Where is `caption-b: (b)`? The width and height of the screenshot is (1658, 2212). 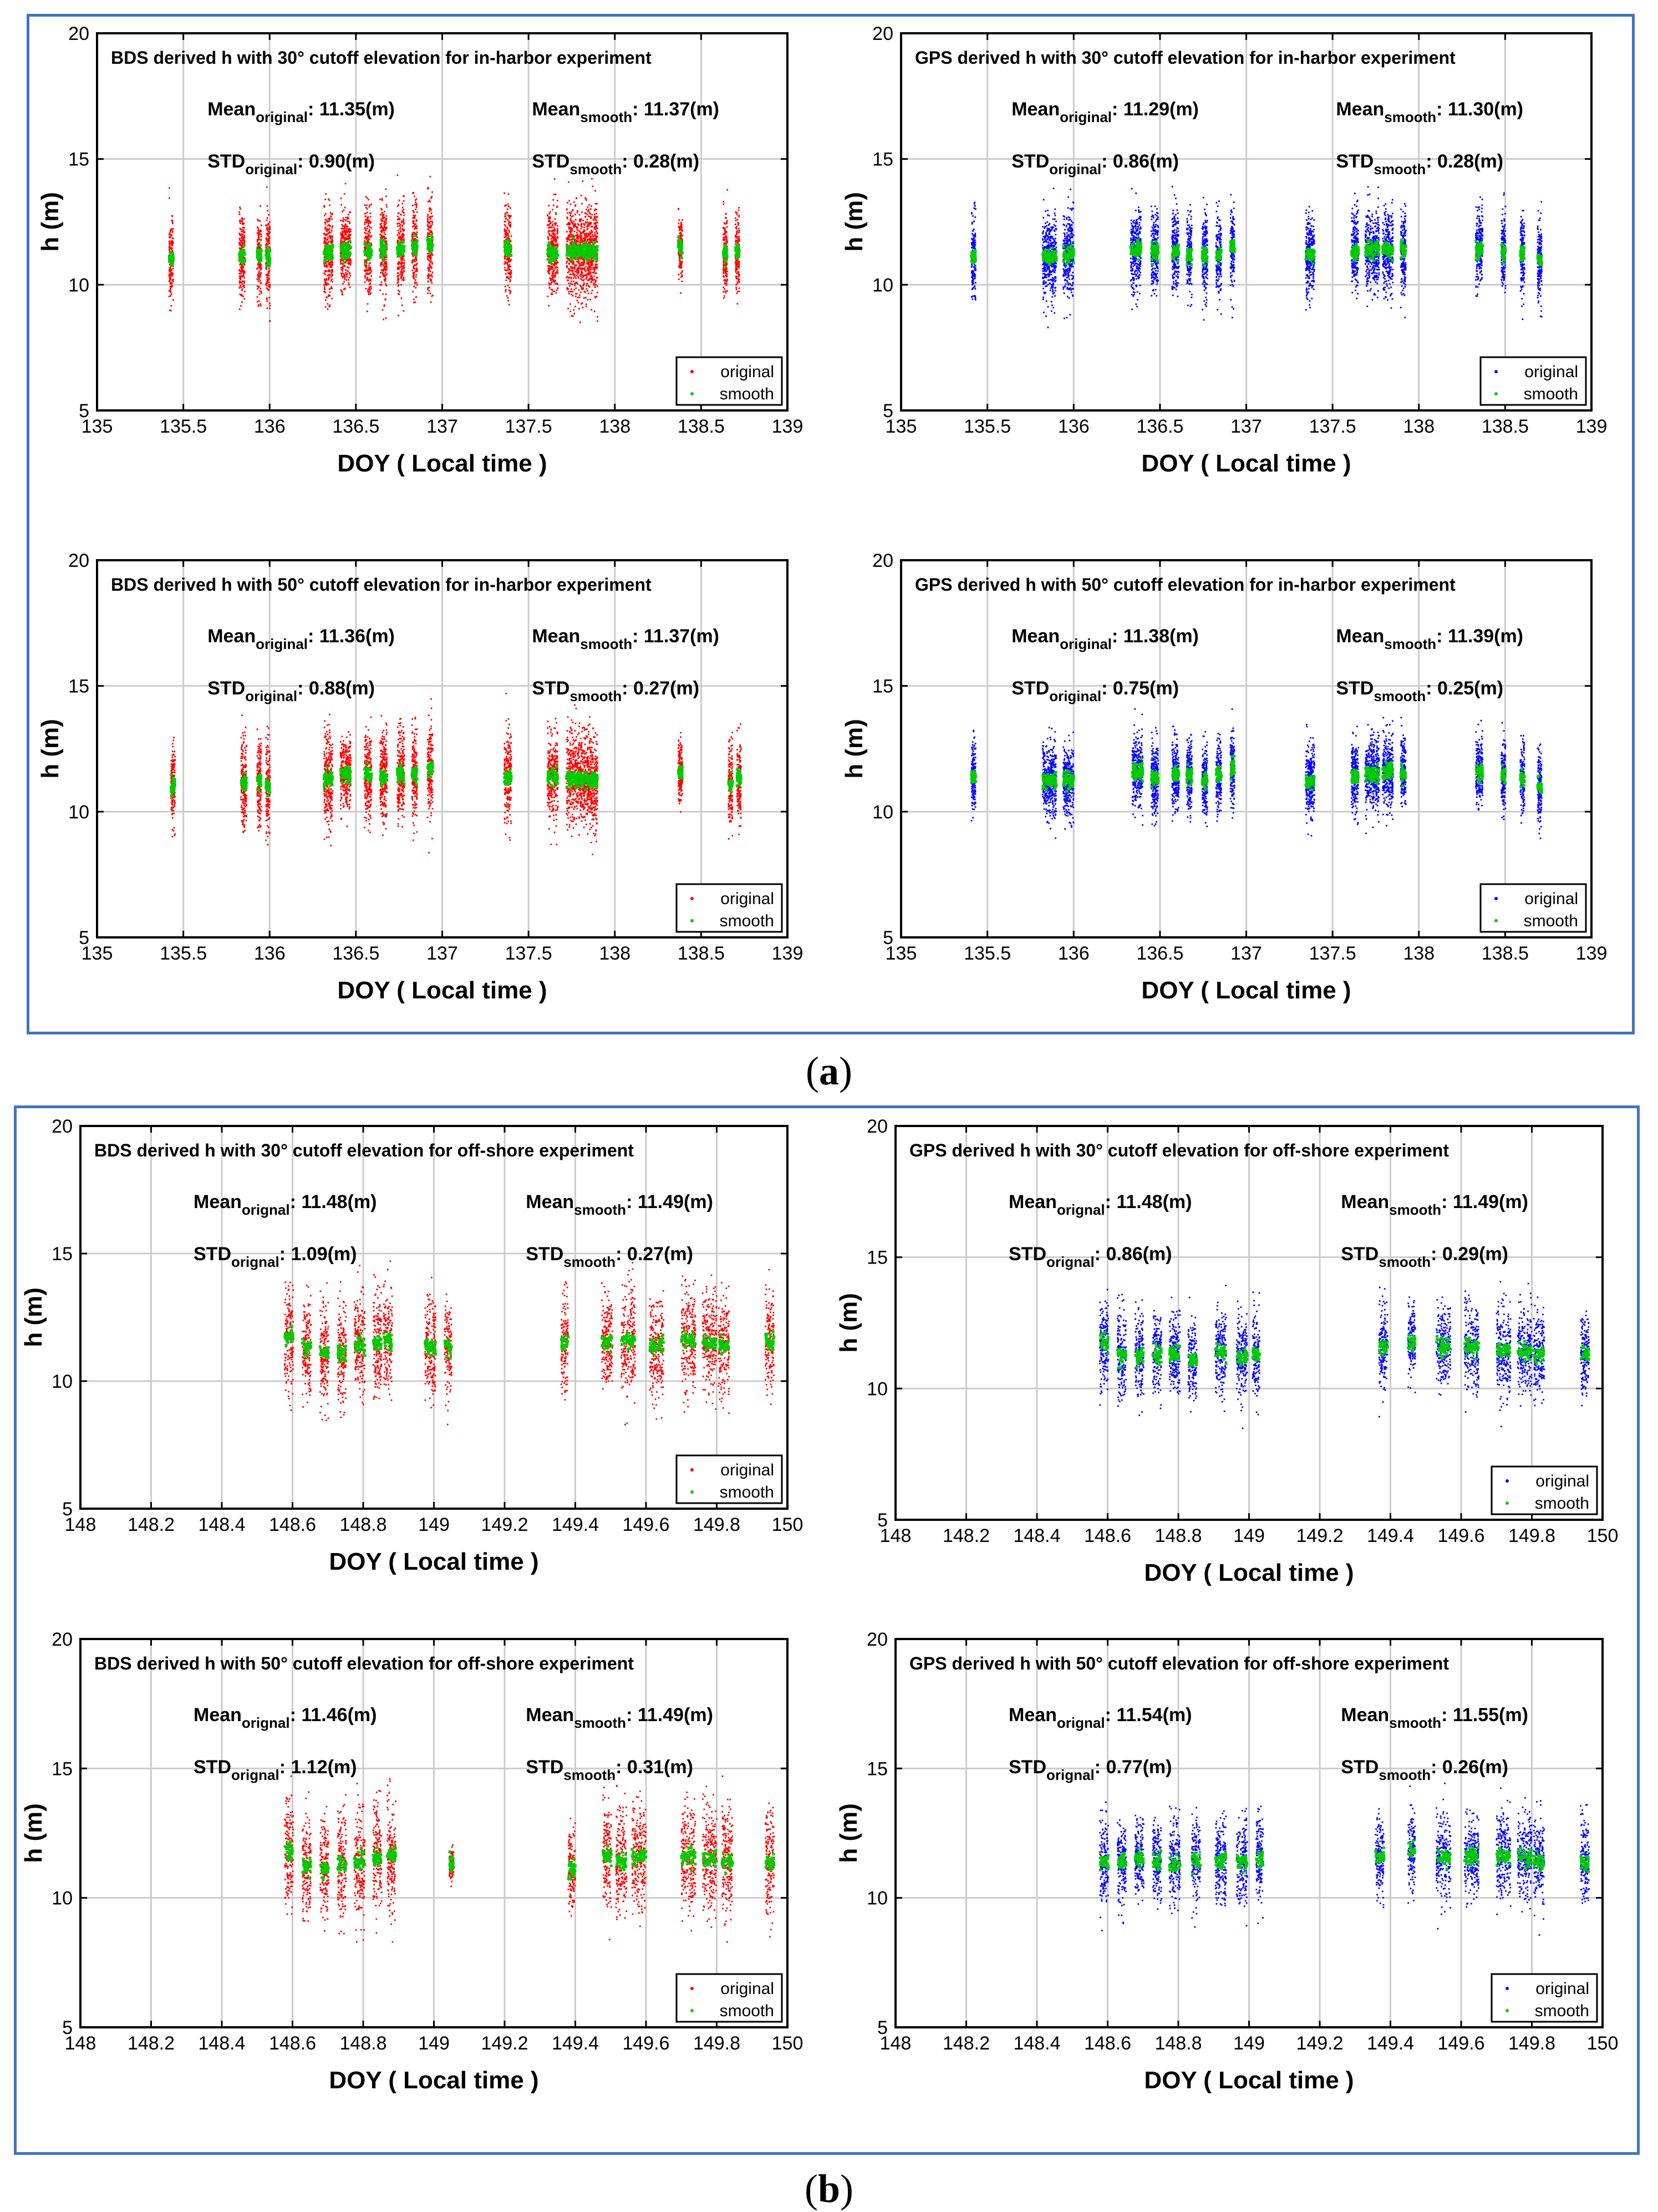
caption-b: (b) is located at coordinates (829, 2189).